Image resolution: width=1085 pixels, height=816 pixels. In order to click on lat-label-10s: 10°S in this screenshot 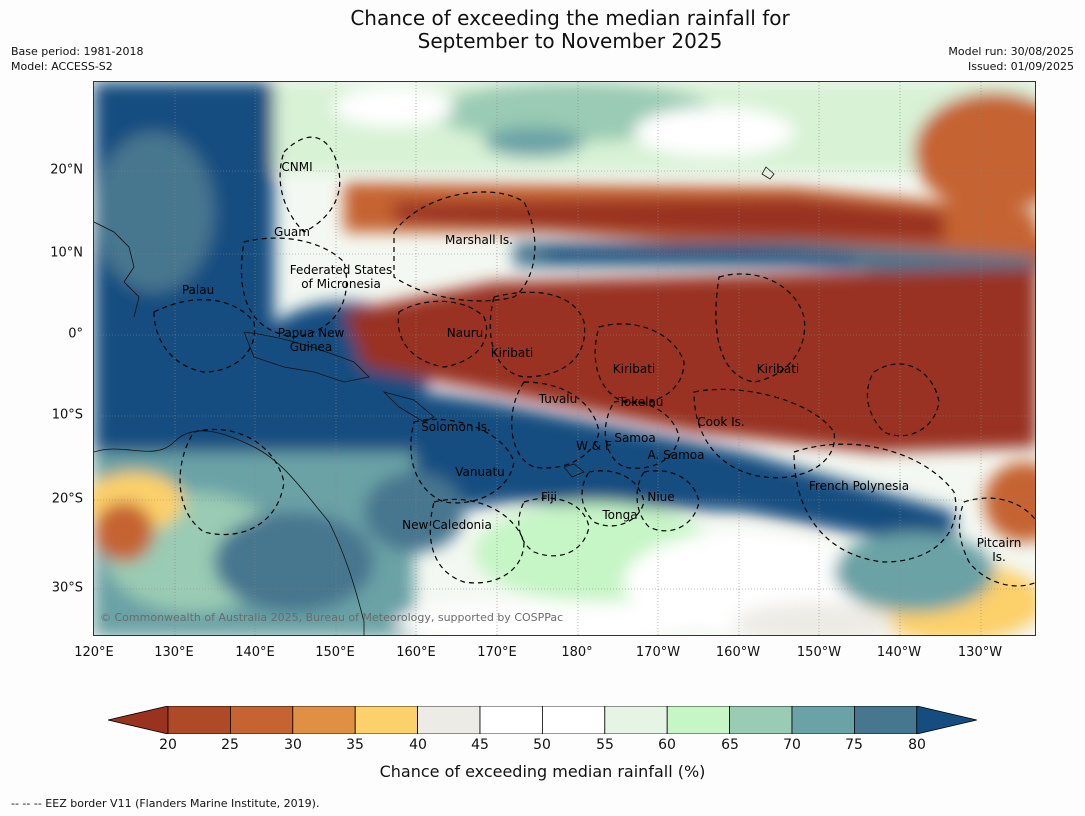, I will do `click(67, 415)`.